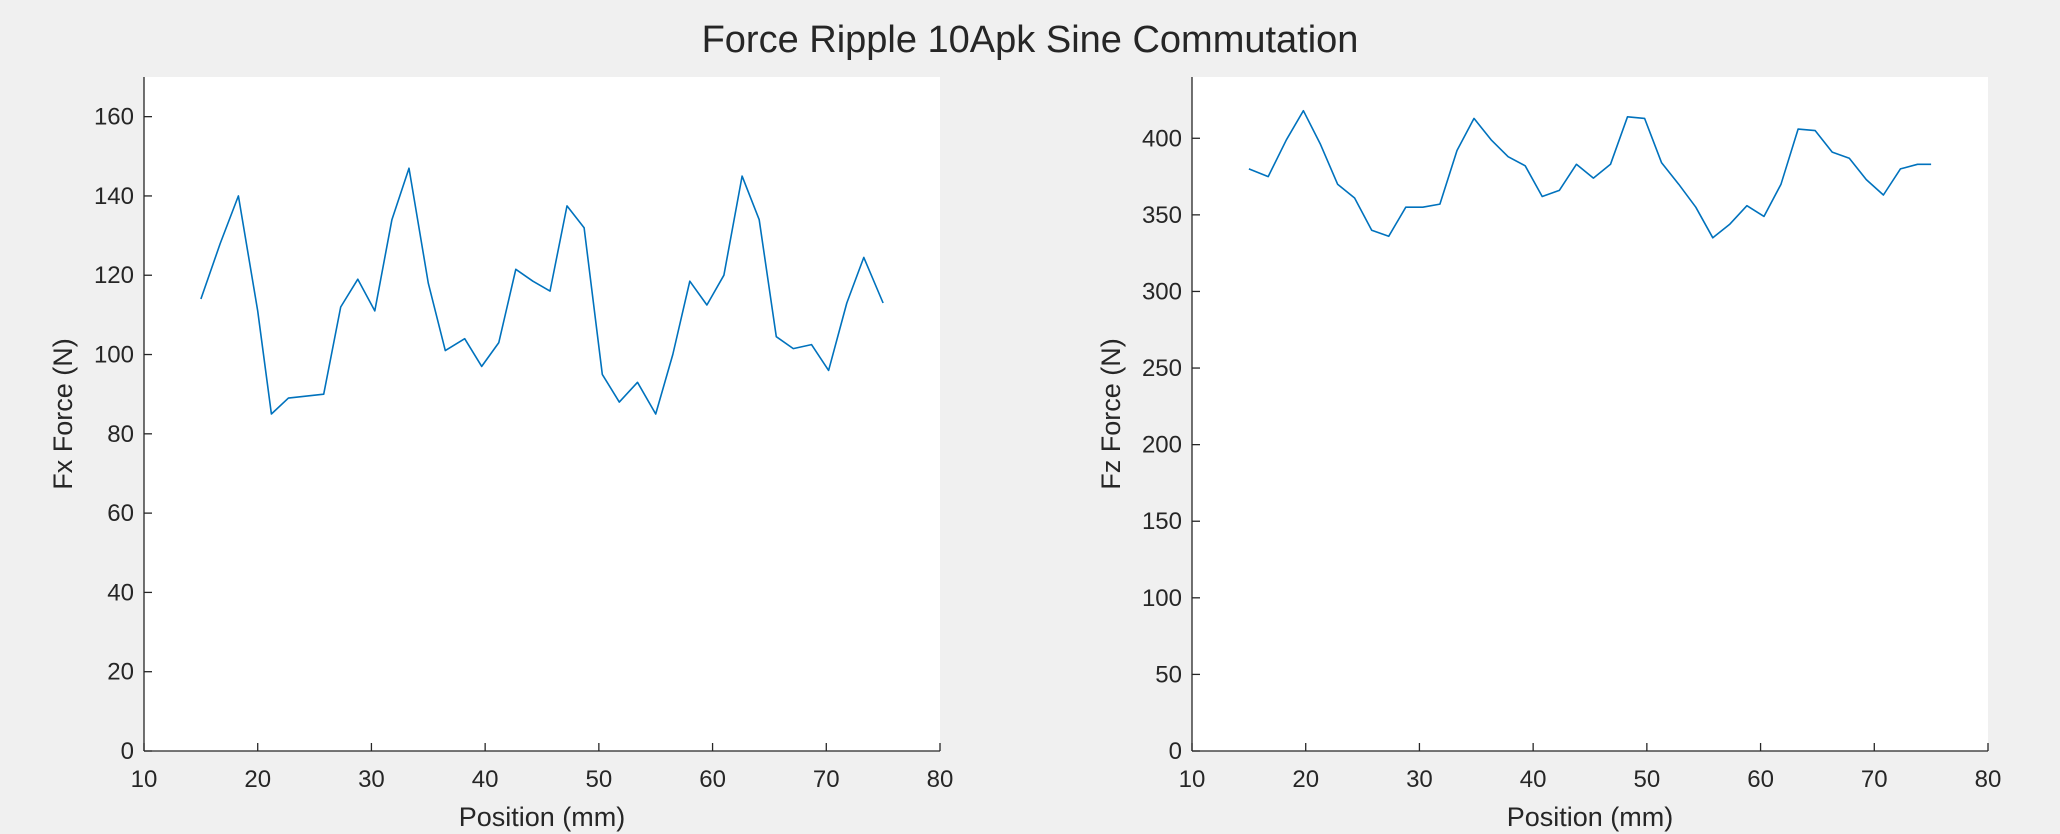  Describe the element at coordinates (63, 414) in the screenshot. I see `fx-y-axis-label: Fx Force (N)` at that location.